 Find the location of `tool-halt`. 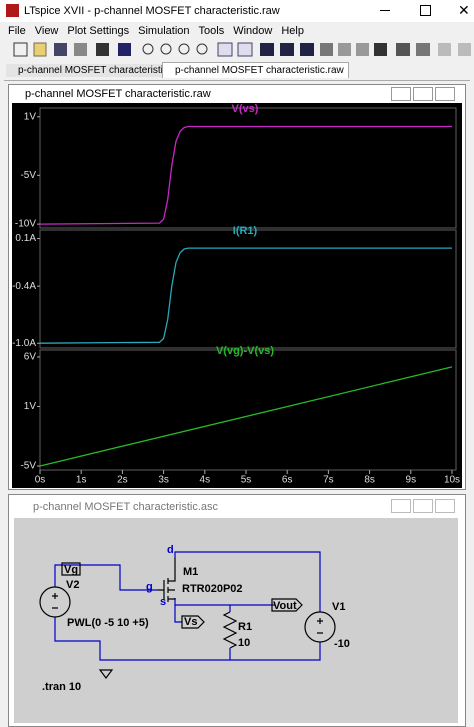

tool-halt is located at coordinates (102, 49).